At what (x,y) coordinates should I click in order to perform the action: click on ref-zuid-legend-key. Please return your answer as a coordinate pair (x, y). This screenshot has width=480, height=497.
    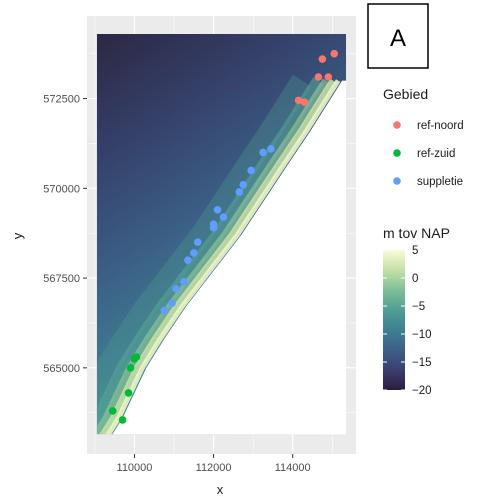
    Looking at the image, I should click on (397, 153).